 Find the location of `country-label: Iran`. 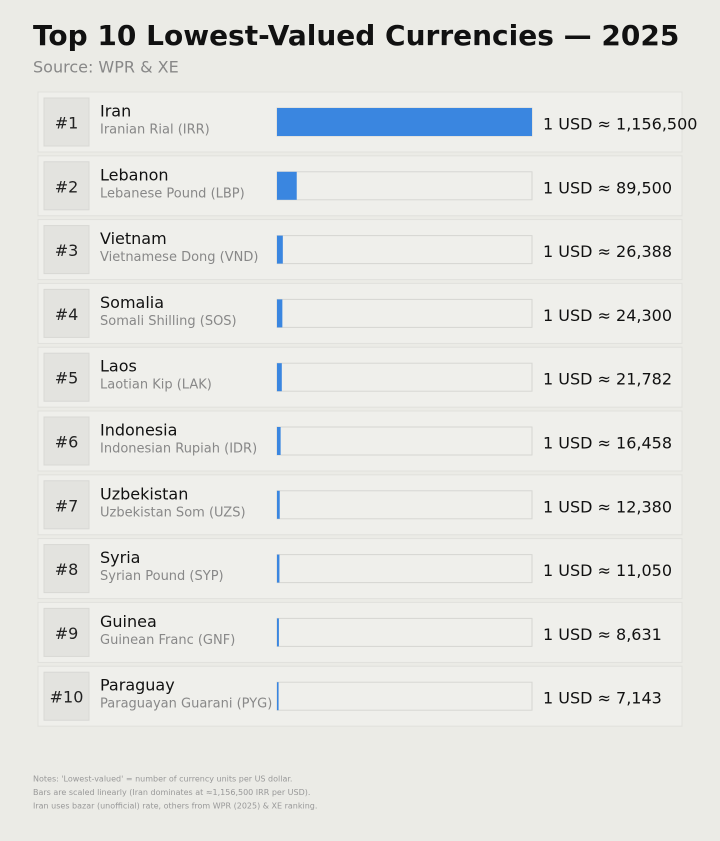

country-label: Iran is located at coordinates (115, 111).